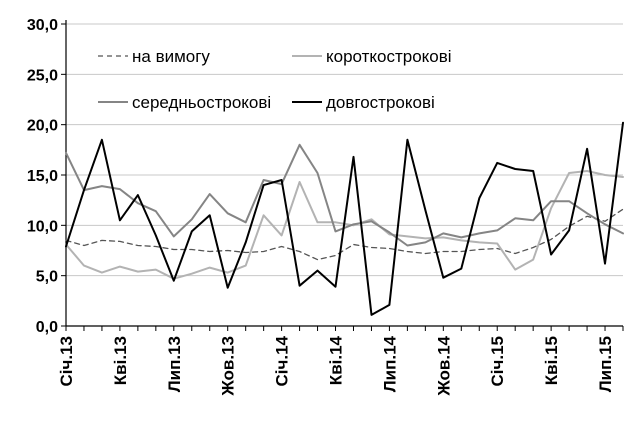 This screenshot has width=625, height=433. What do you see at coordinates (605, 364) in the screenshot?
I see `x-tick-label-Лип.15: Лип.15` at bounding box center [605, 364].